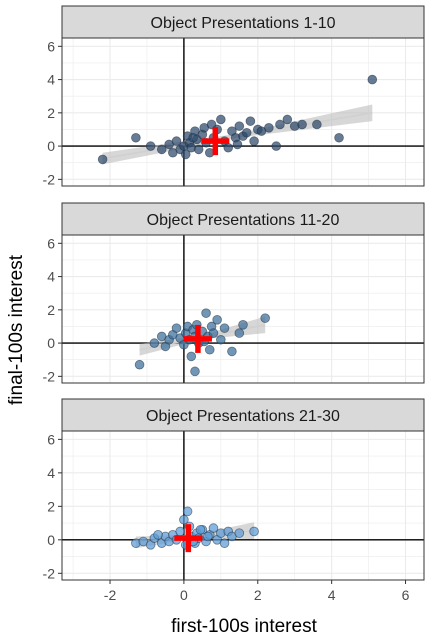 This screenshot has height=641, width=429. I want to click on y-axis-label: final-100s interest, so click(16, 329).